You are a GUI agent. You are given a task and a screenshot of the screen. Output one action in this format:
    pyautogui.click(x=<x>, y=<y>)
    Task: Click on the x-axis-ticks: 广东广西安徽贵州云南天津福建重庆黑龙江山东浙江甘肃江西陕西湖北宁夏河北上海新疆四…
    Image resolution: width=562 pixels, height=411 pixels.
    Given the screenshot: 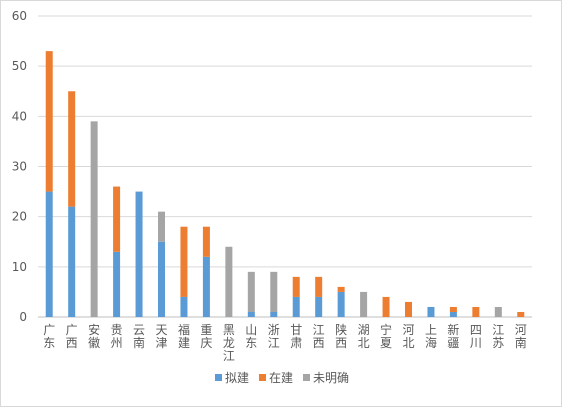 What is the action you would take?
    pyautogui.click(x=285, y=342)
    